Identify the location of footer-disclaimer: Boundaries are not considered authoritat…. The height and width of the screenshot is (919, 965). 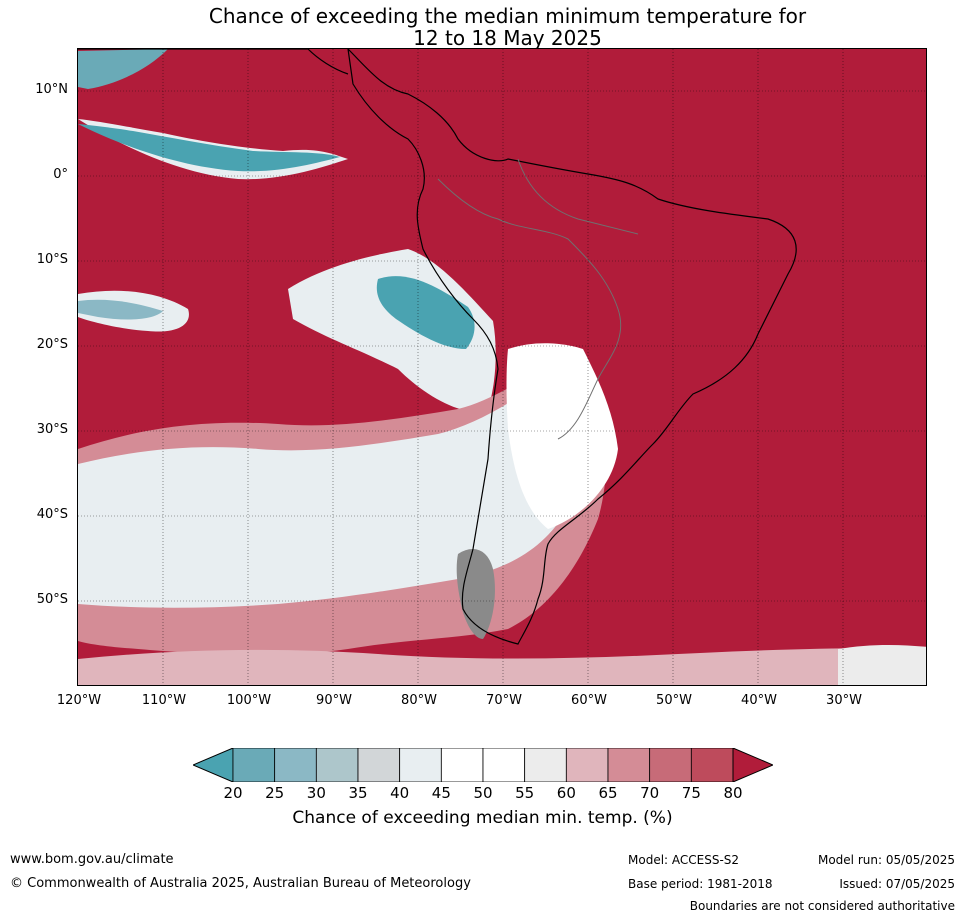
(822, 906).